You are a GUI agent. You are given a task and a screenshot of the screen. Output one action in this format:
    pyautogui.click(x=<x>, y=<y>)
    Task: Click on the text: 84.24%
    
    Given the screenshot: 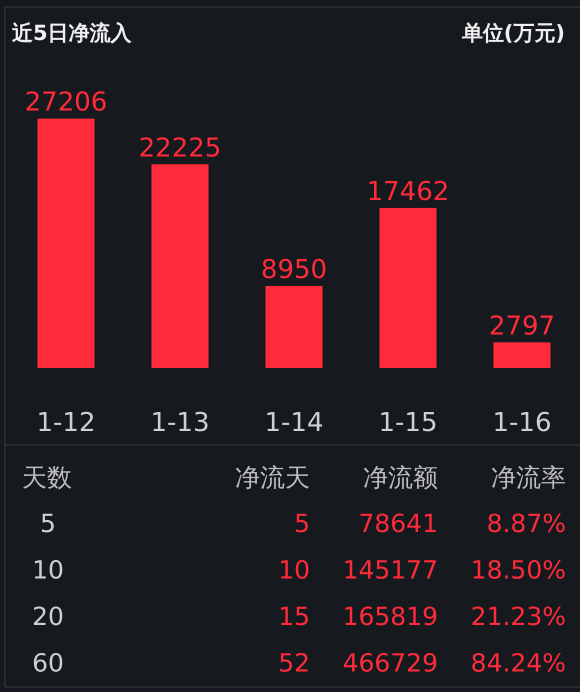 What is the action you would take?
    pyautogui.click(x=518, y=663)
    